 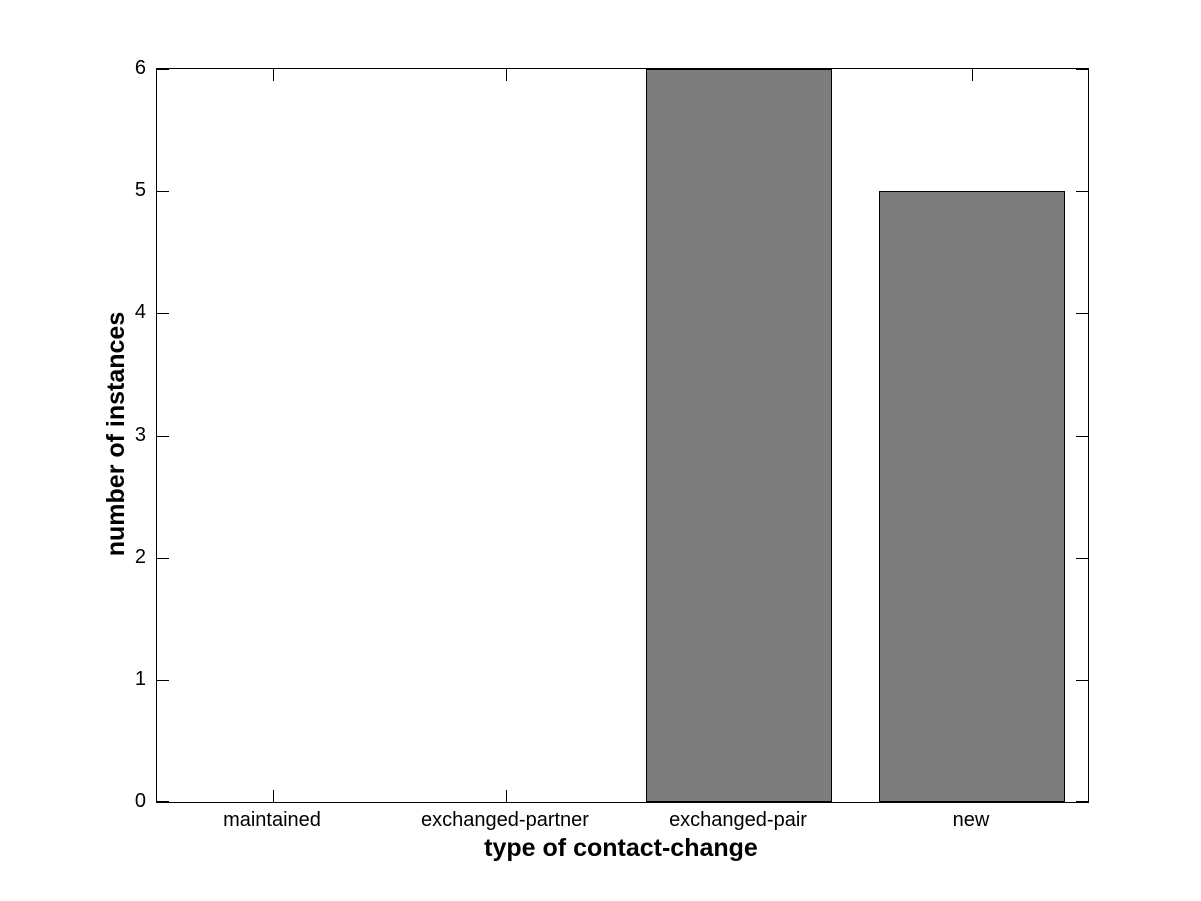 I want to click on x-tick-label-exchanged-partner: exchanged-partner, so click(x=505, y=820).